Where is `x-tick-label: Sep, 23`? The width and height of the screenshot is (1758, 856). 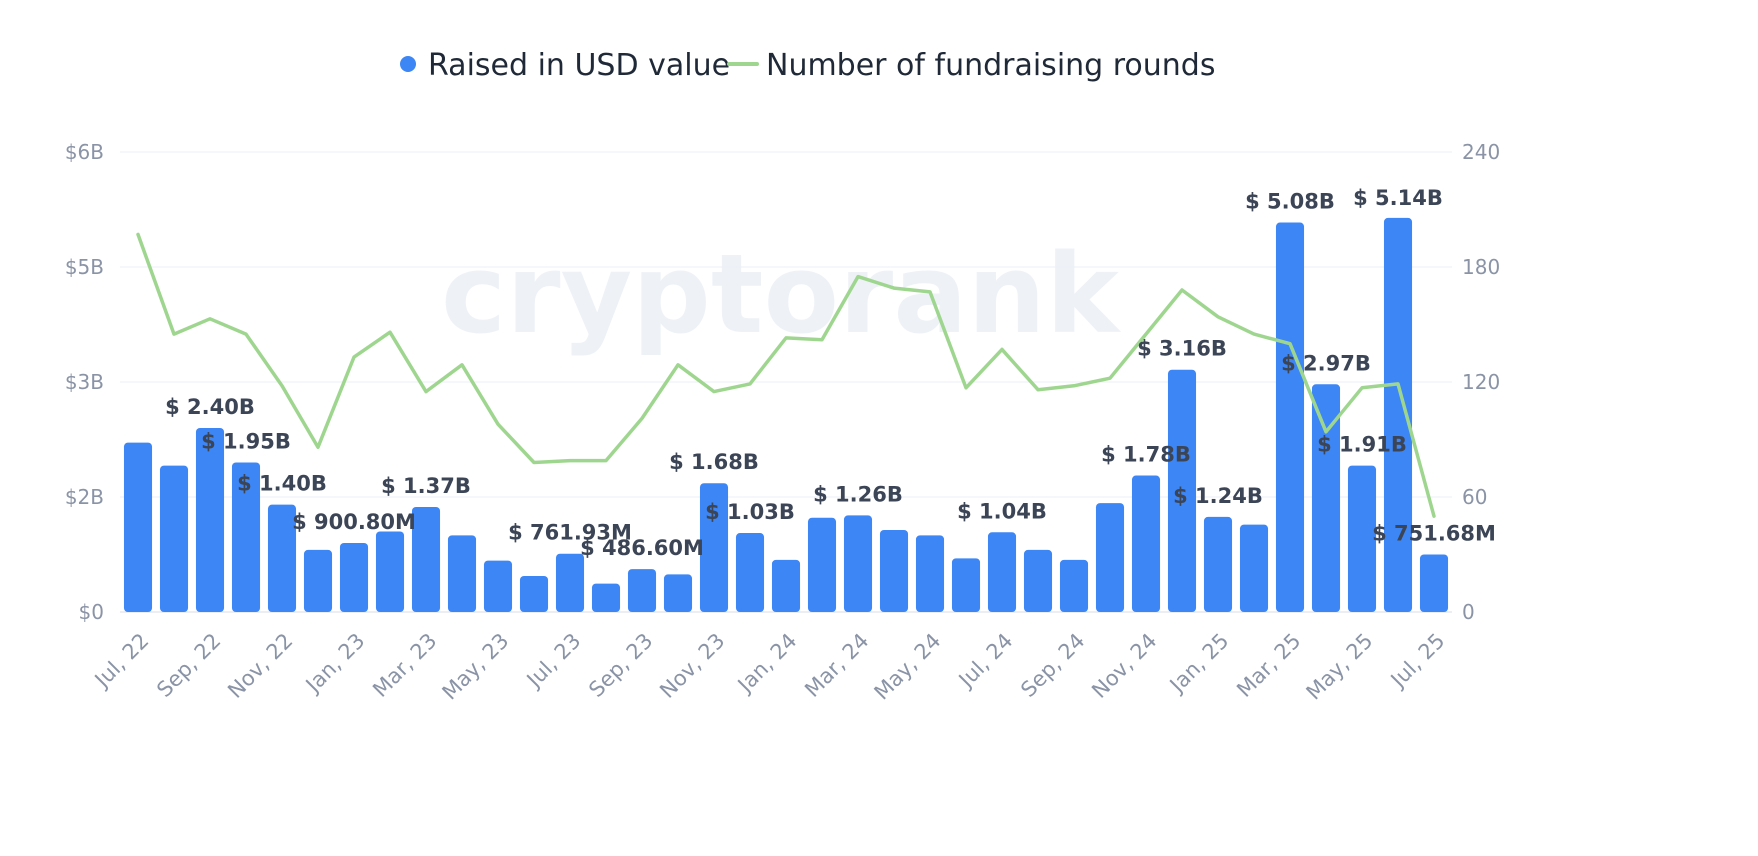 x-tick-label: Sep, 23 is located at coordinates (620, 665).